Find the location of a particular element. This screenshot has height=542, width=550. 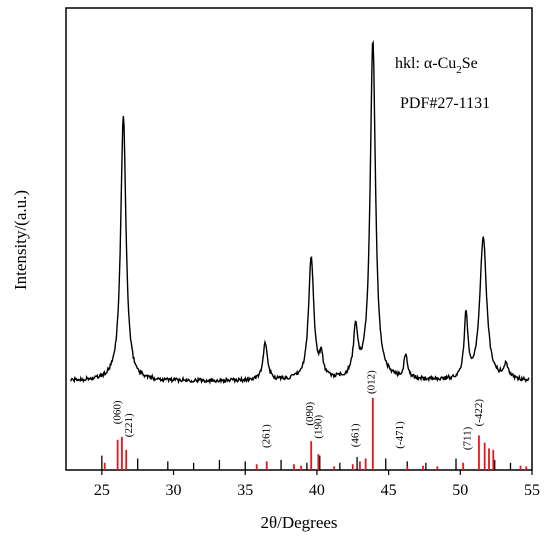

x-tick-label: 50 is located at coordinates (460, 490).